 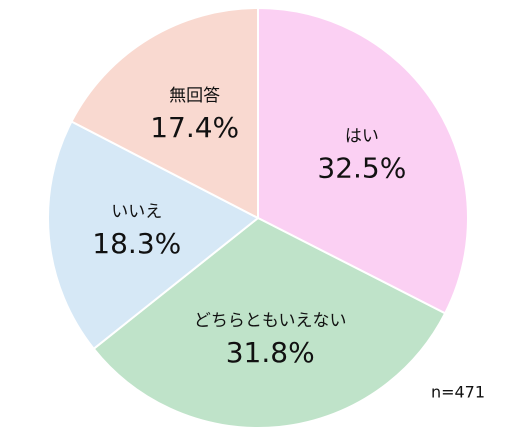 I want to click on slice-label: どちらともいえない, so click(x=270, y=321).